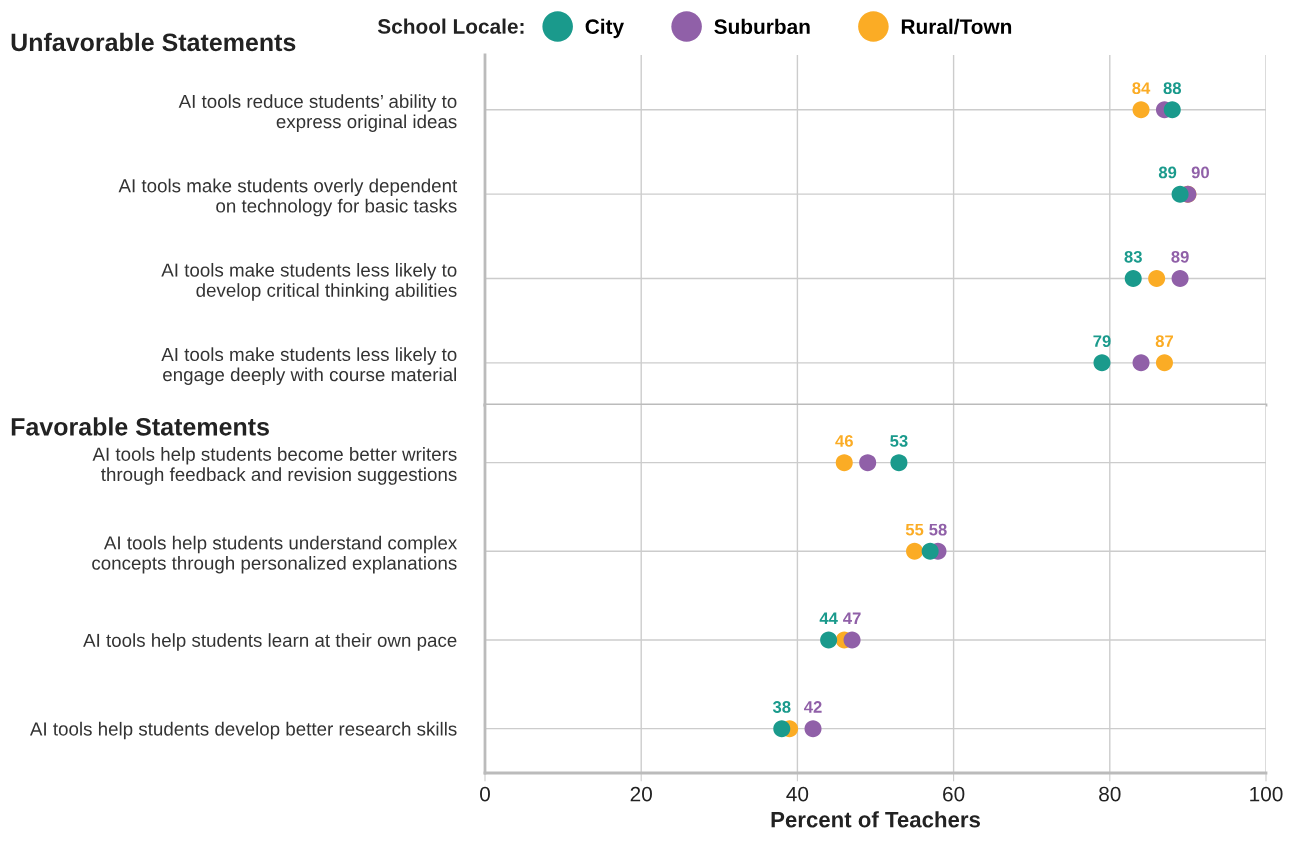 The height and width of the screenshot is (843, 1291). What do you see at coordinates (288, 197) in the screenshot?
I see `y-tick-label: AI tools make students overly dependent on technology for basic tasks` at bounding box center [288, 197].